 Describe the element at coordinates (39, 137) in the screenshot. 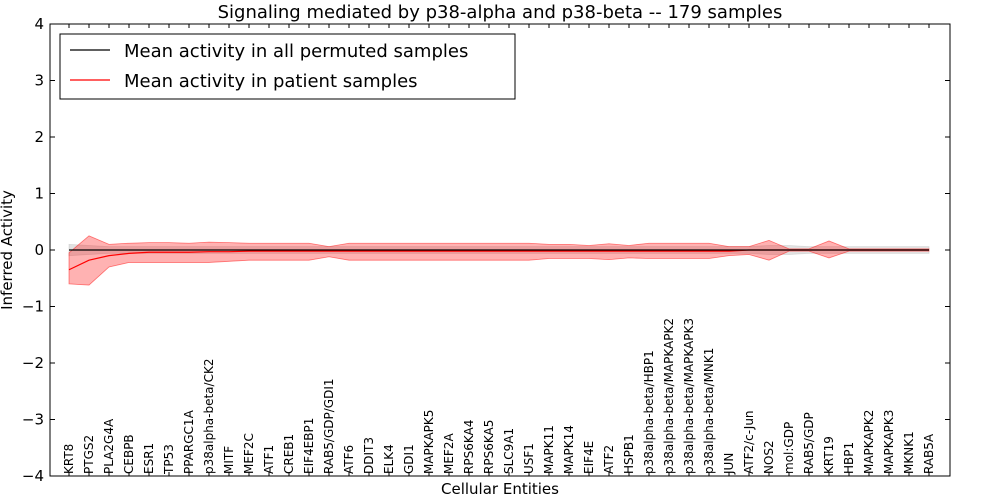

I see `y-tick-label: 2` at that location.